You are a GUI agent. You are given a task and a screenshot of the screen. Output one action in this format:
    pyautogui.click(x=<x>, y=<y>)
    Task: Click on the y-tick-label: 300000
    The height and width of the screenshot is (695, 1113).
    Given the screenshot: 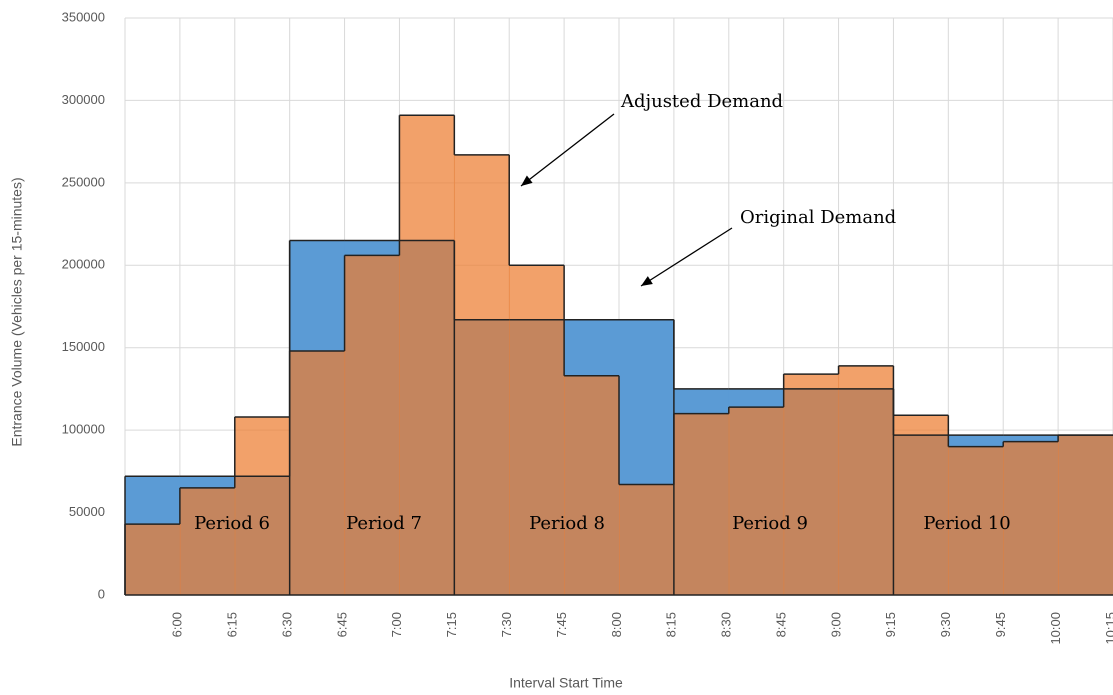 What is the action you would take?
    pyautogui.click(x=83, y=99)
    